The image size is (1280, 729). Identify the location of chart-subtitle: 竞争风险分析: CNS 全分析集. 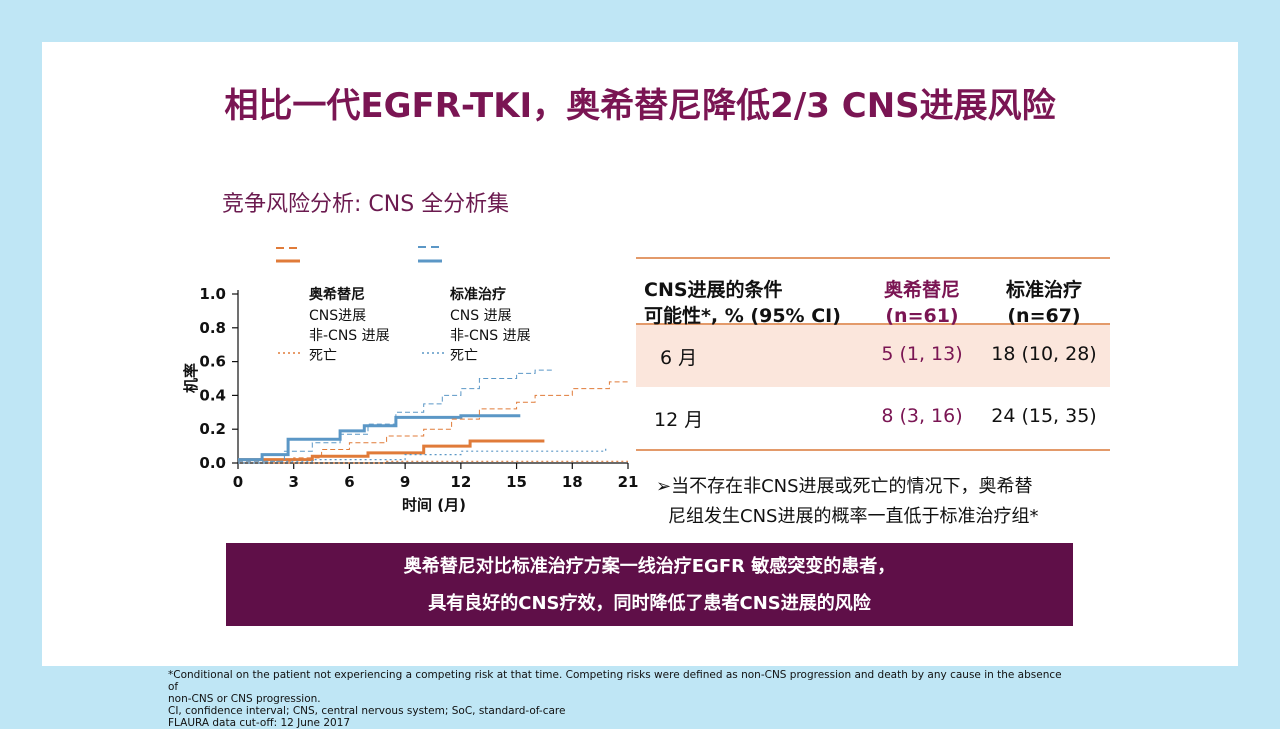
(366, 204).